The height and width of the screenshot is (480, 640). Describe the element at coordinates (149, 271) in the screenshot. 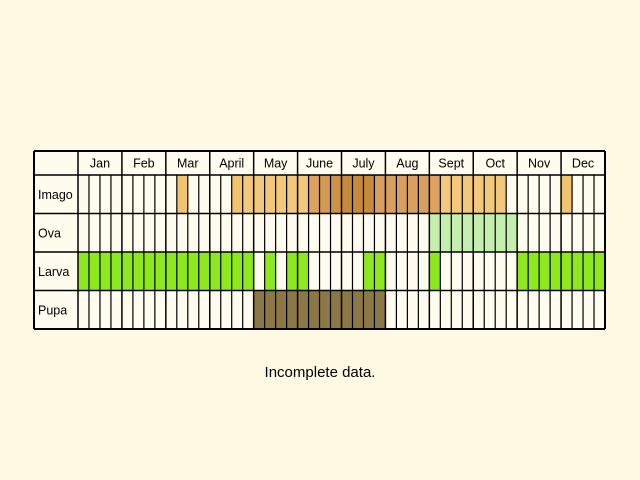

I see `week-cell-larva-w7` at that location.